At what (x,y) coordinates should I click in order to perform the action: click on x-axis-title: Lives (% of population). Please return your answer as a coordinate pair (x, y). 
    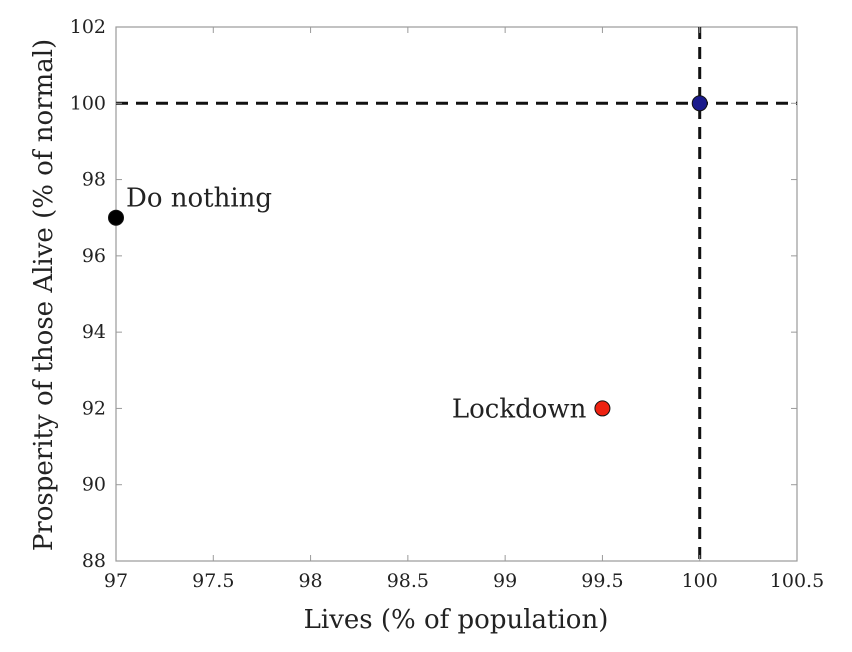
    Looking at the image, I should click on (456, 620).